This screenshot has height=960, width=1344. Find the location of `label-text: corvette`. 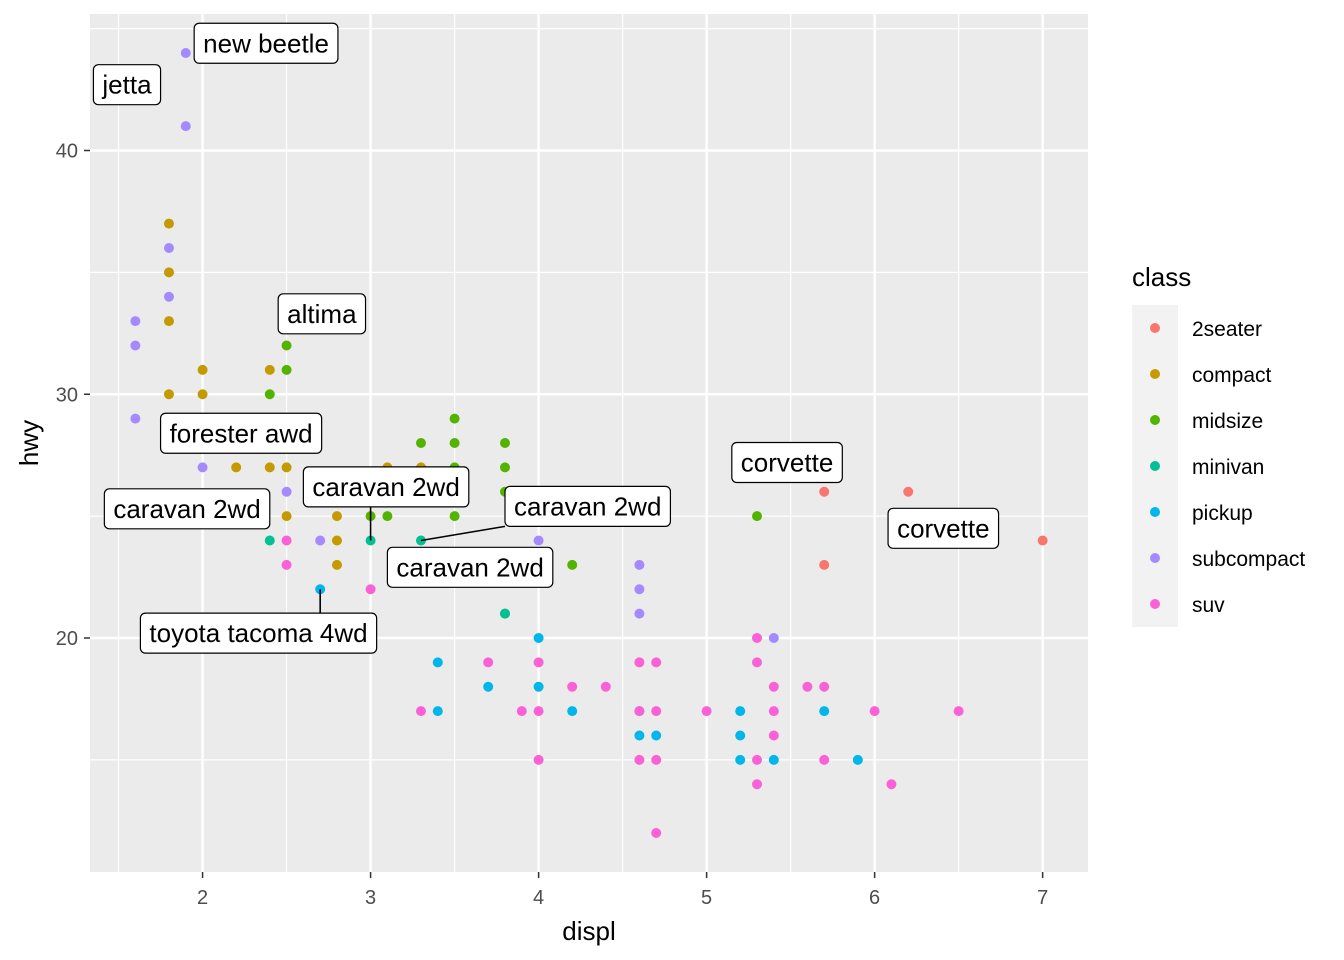

label-text: corvette is located at coordinates (943, 528).